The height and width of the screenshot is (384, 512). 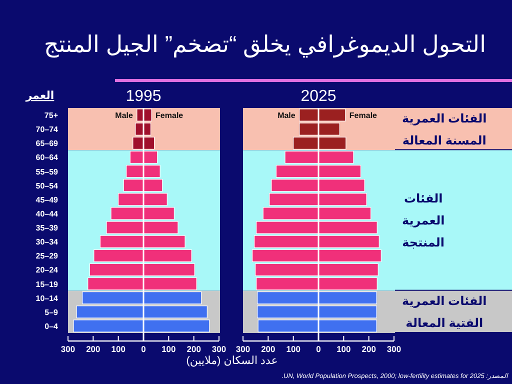 I want to click on y-axis-title: العمر, so click(x=39, y=96).